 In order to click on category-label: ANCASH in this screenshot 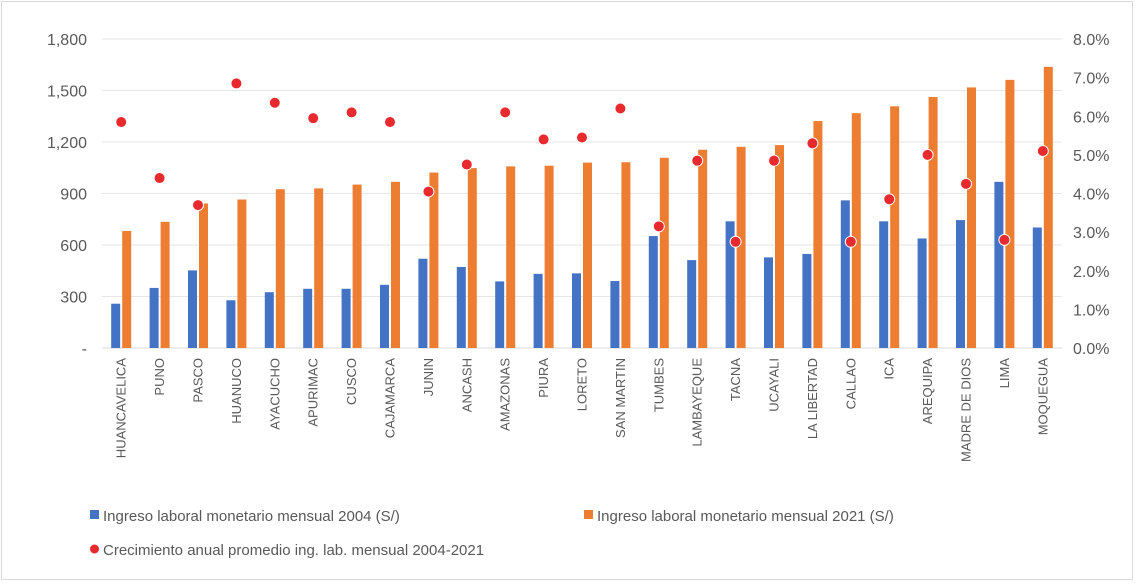, I will do `click(466, 385)`.